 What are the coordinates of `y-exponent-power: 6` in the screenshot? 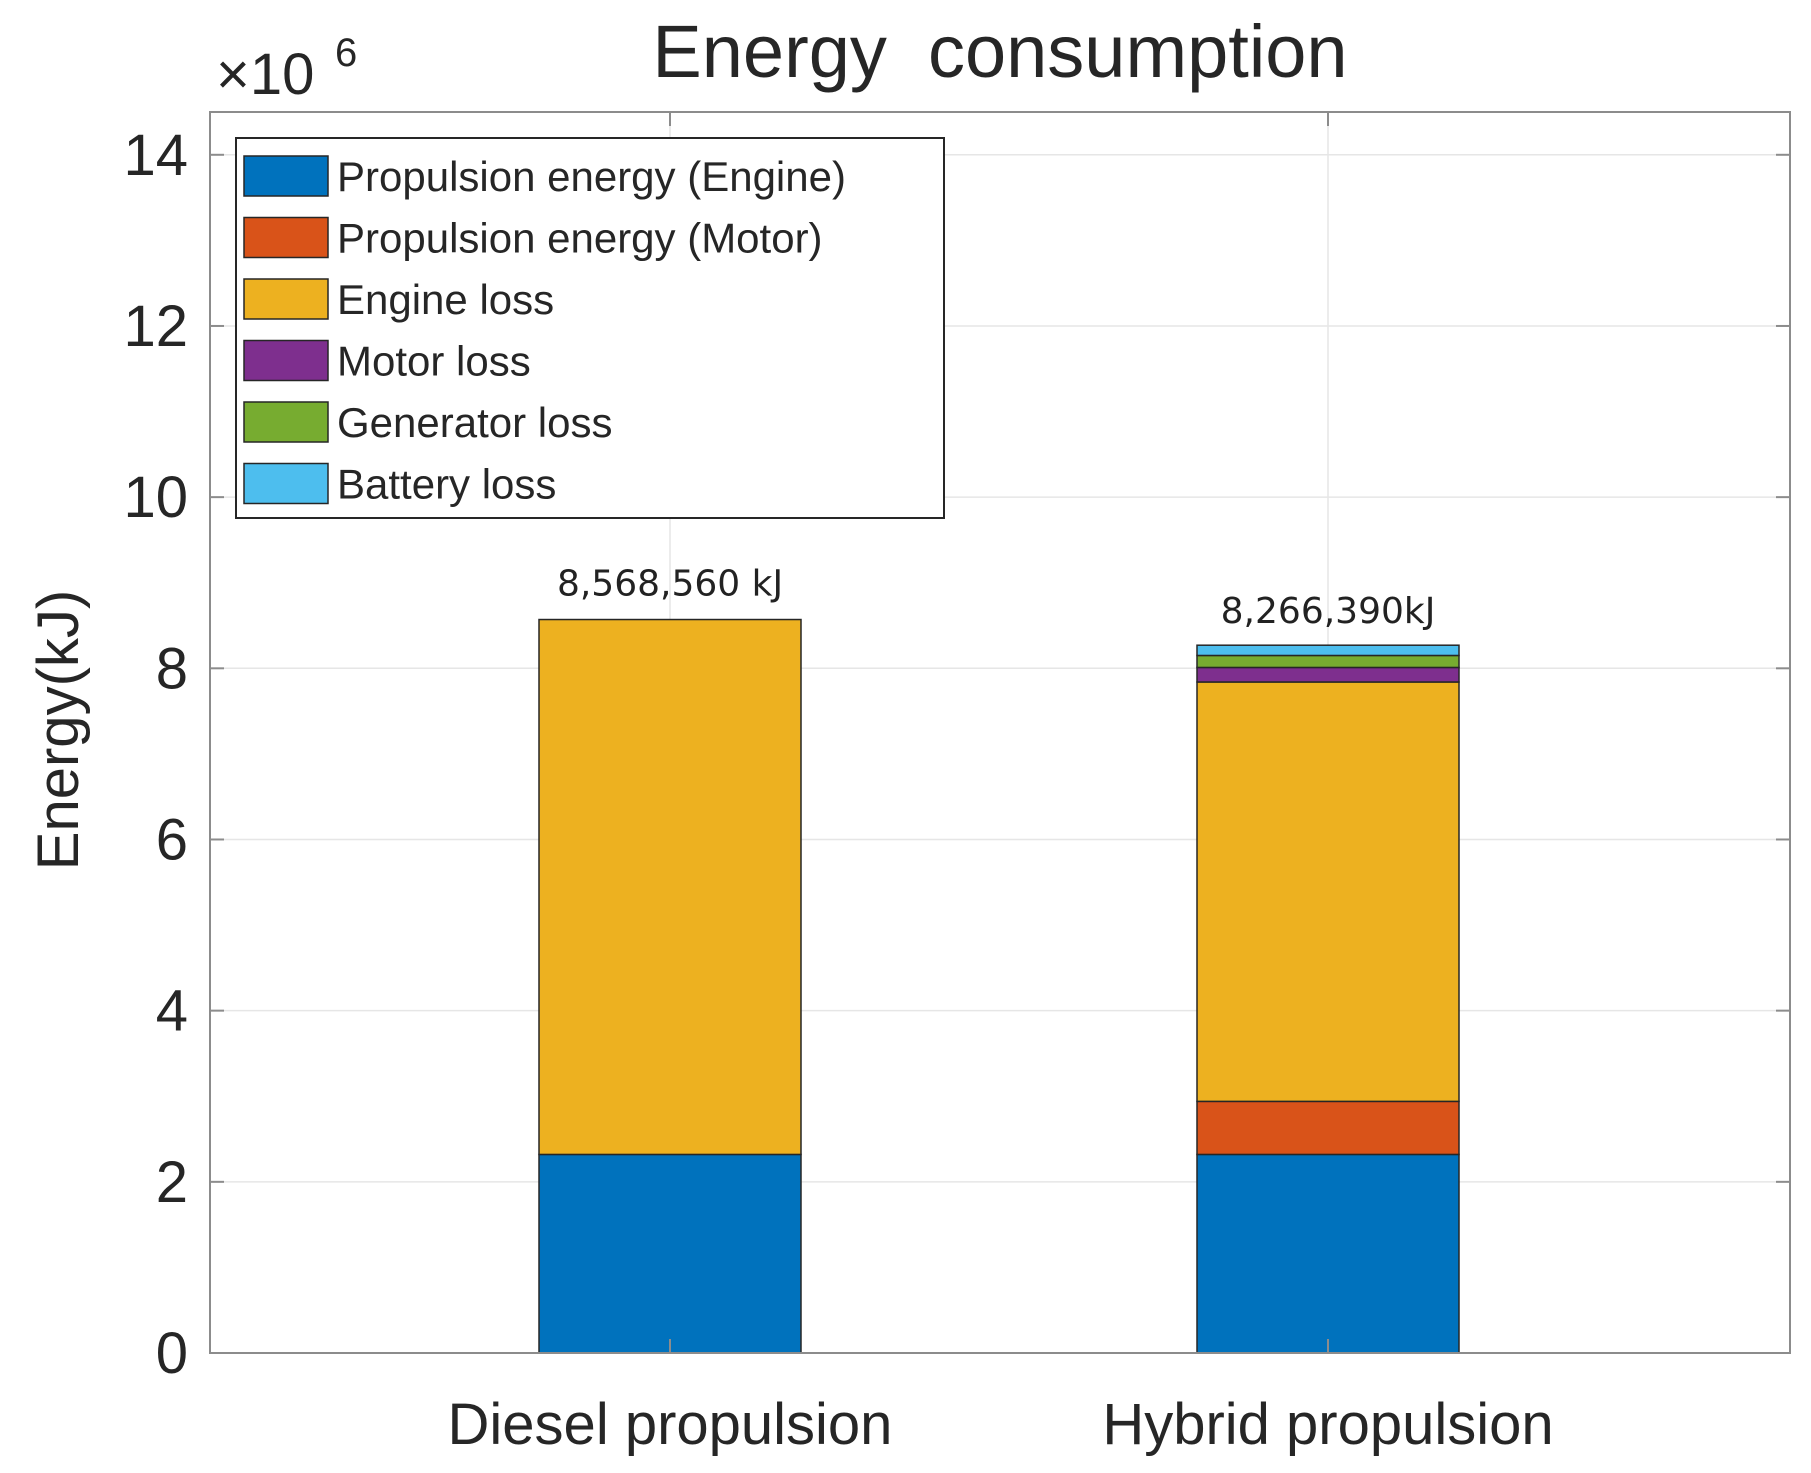 It's located at (346, 53).